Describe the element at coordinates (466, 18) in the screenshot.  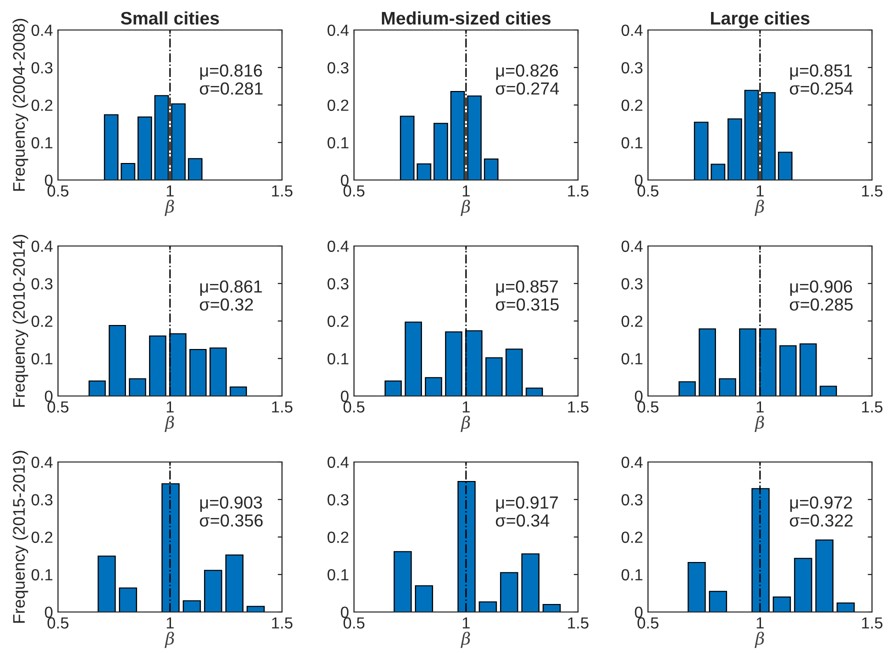
I see `chart-title: Medium-sized cities` at that location.